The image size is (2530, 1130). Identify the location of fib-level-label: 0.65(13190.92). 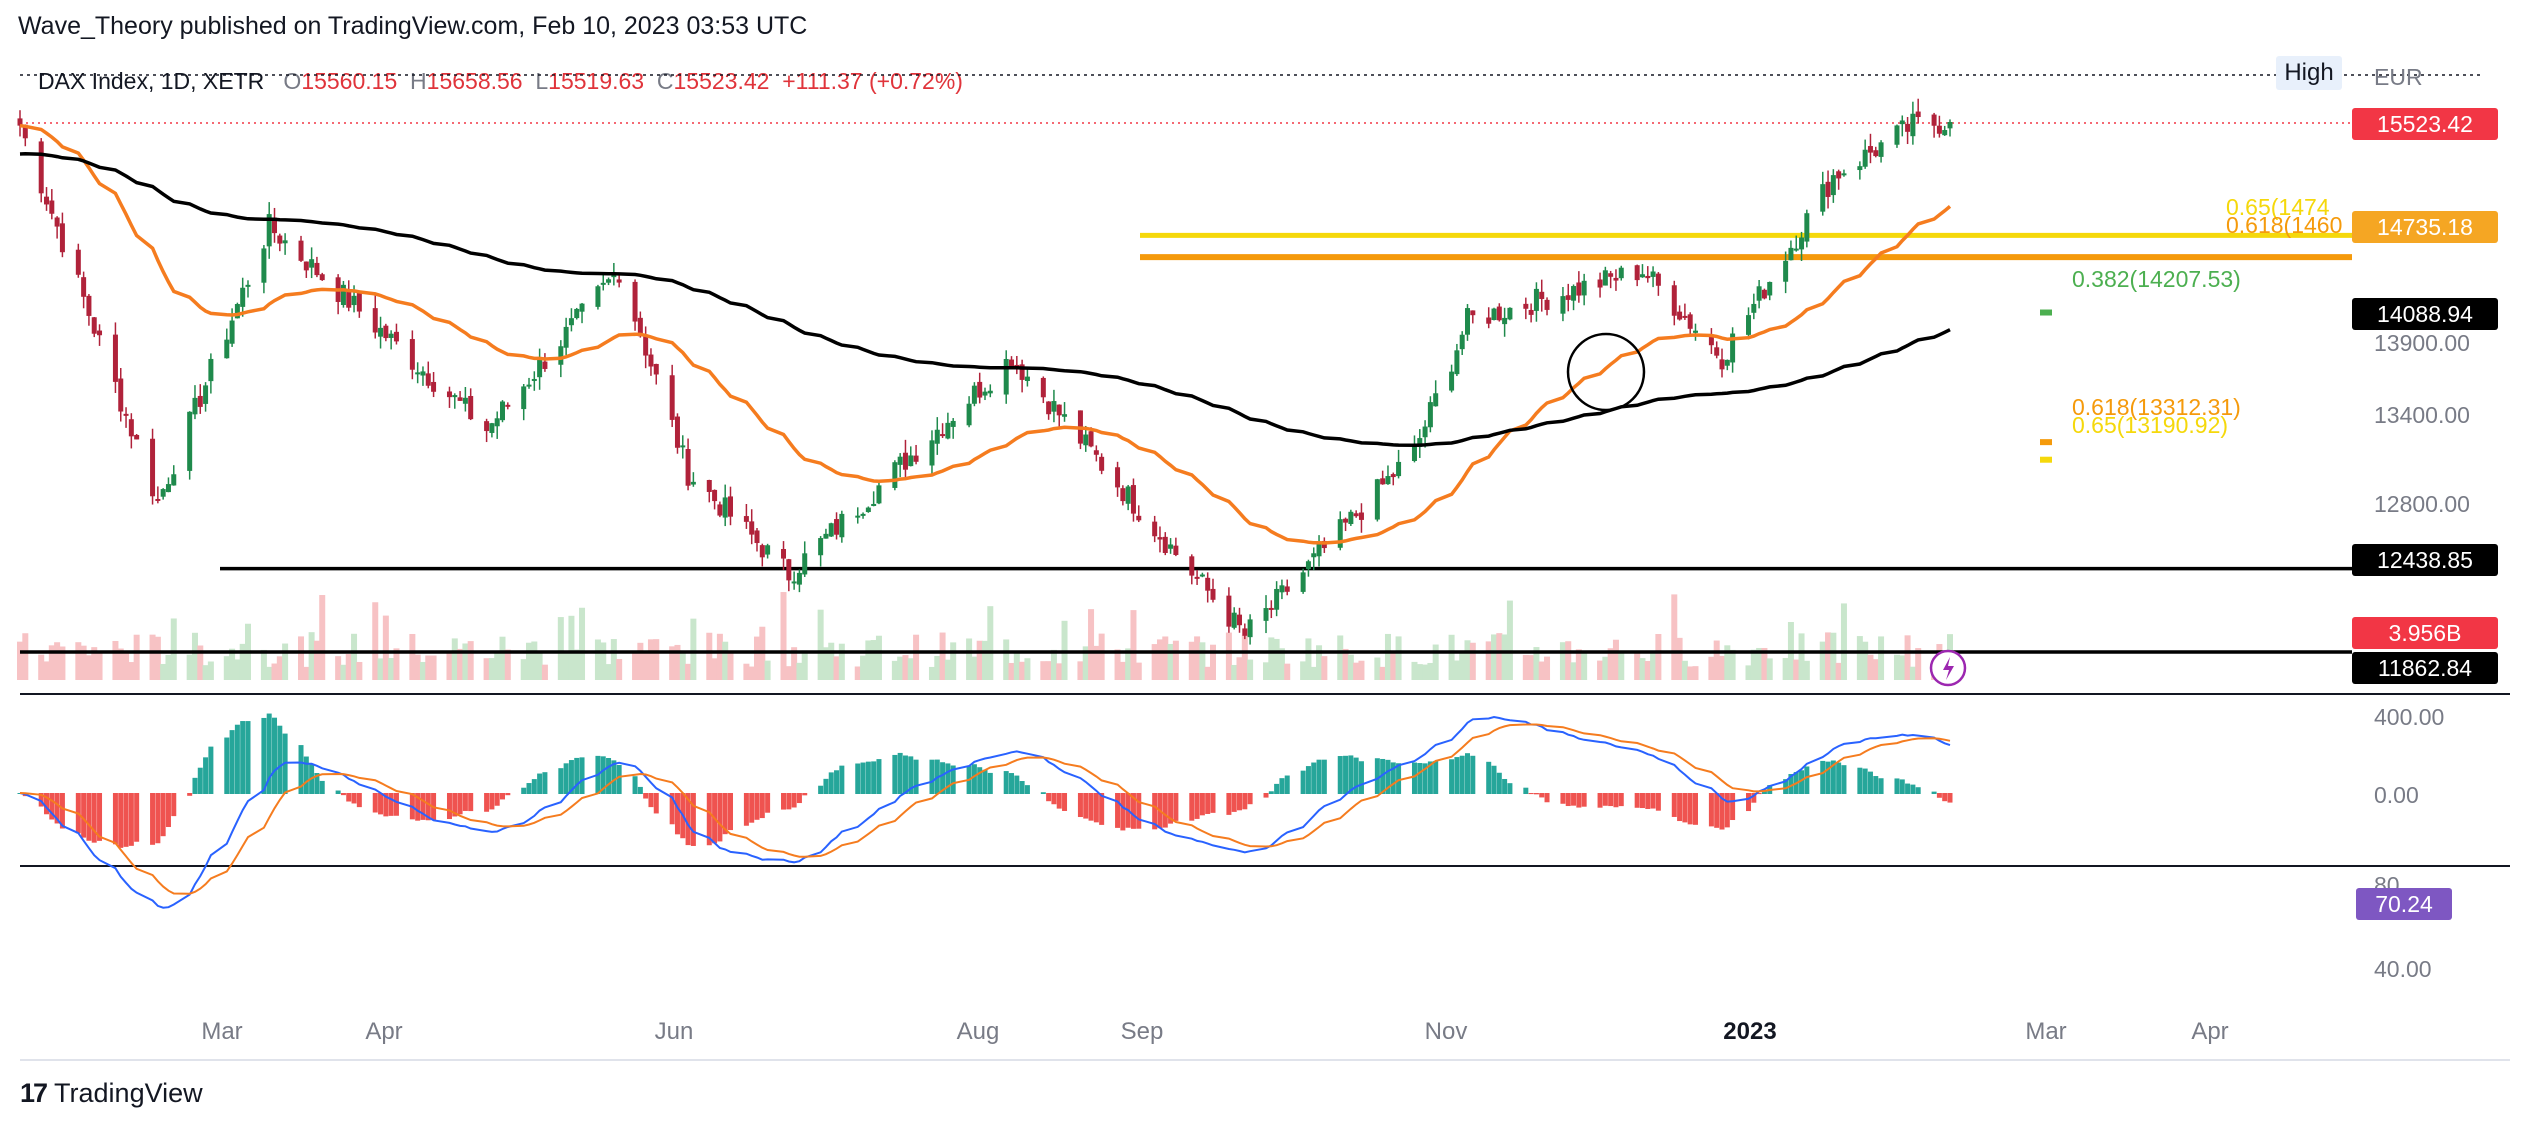
(2150, 425).